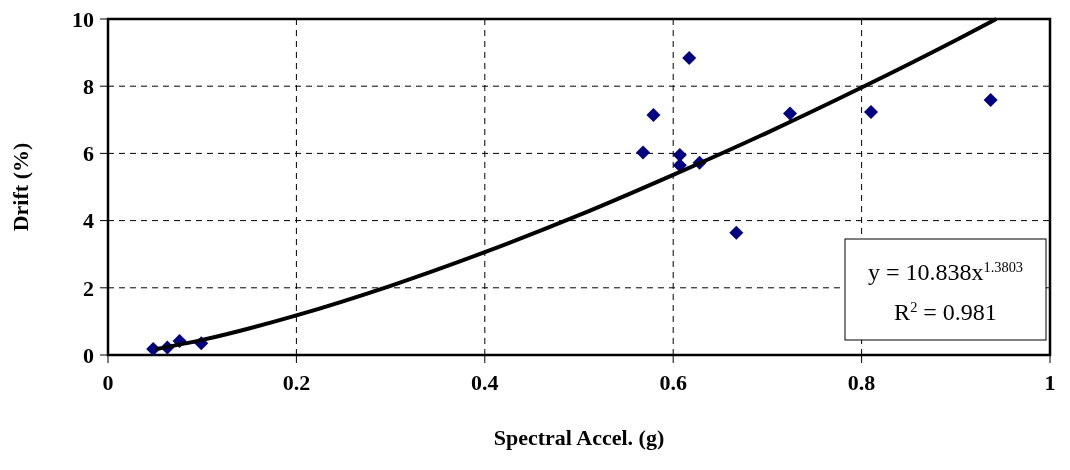 The width and height of the screenshot is (1070, 470). I want to click on x-tick-label: 1, so click(1050, 382).